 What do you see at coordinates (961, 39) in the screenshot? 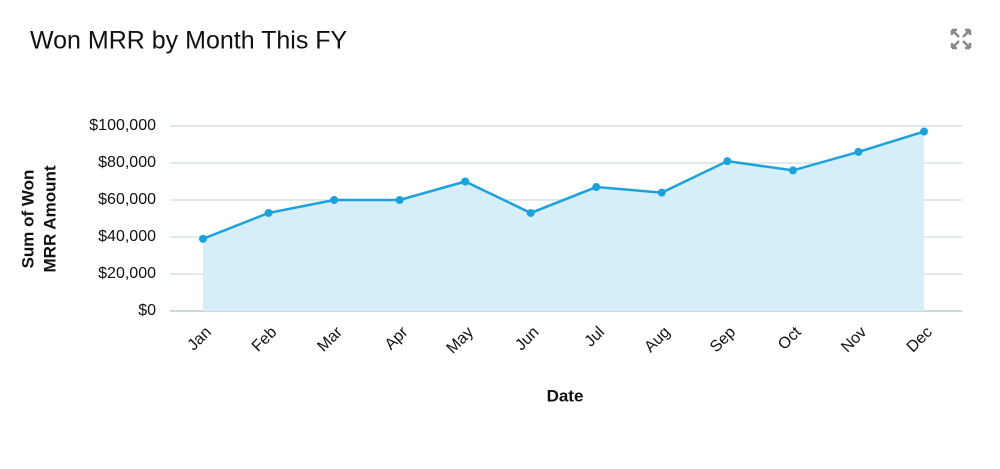
I see `expand-icon` at bounding box center [961, 39].